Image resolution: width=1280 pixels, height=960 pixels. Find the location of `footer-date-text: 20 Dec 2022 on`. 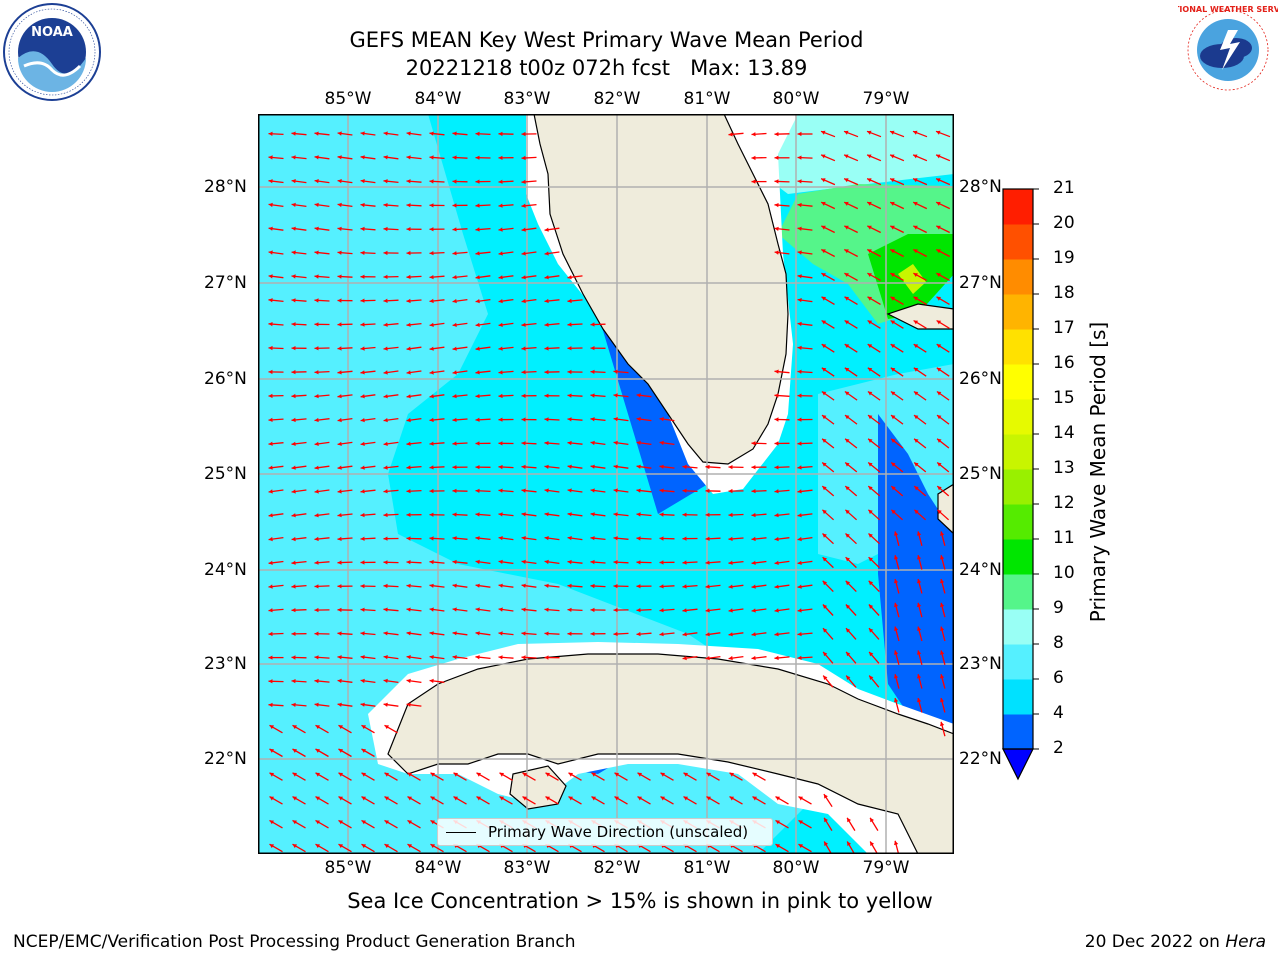

footer-date-text: 20 Dec 2022 on is located at coordinates (1155, 942).